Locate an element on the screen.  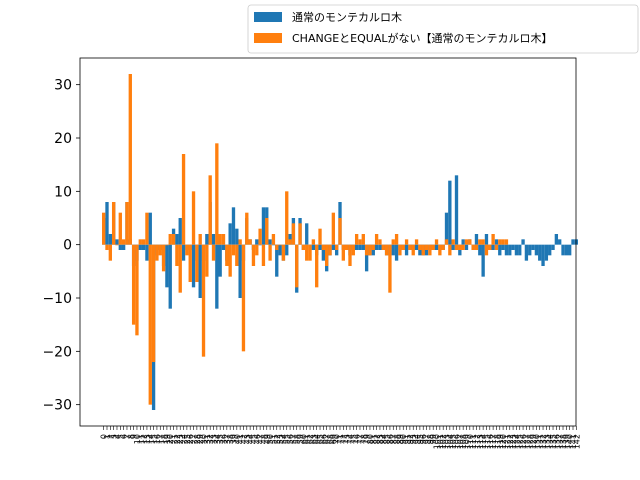
x-tick-label: 110 is located at coordinates (470, 441).